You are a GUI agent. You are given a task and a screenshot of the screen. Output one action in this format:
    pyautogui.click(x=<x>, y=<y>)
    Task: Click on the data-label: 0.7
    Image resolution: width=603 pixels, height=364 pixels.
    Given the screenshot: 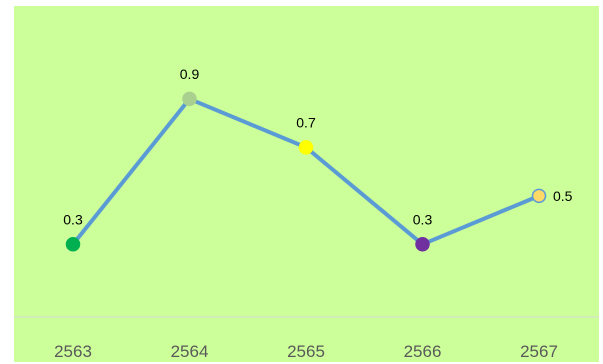 What is the action you would take?
    pyautogui.click(x=306, y=122)
    